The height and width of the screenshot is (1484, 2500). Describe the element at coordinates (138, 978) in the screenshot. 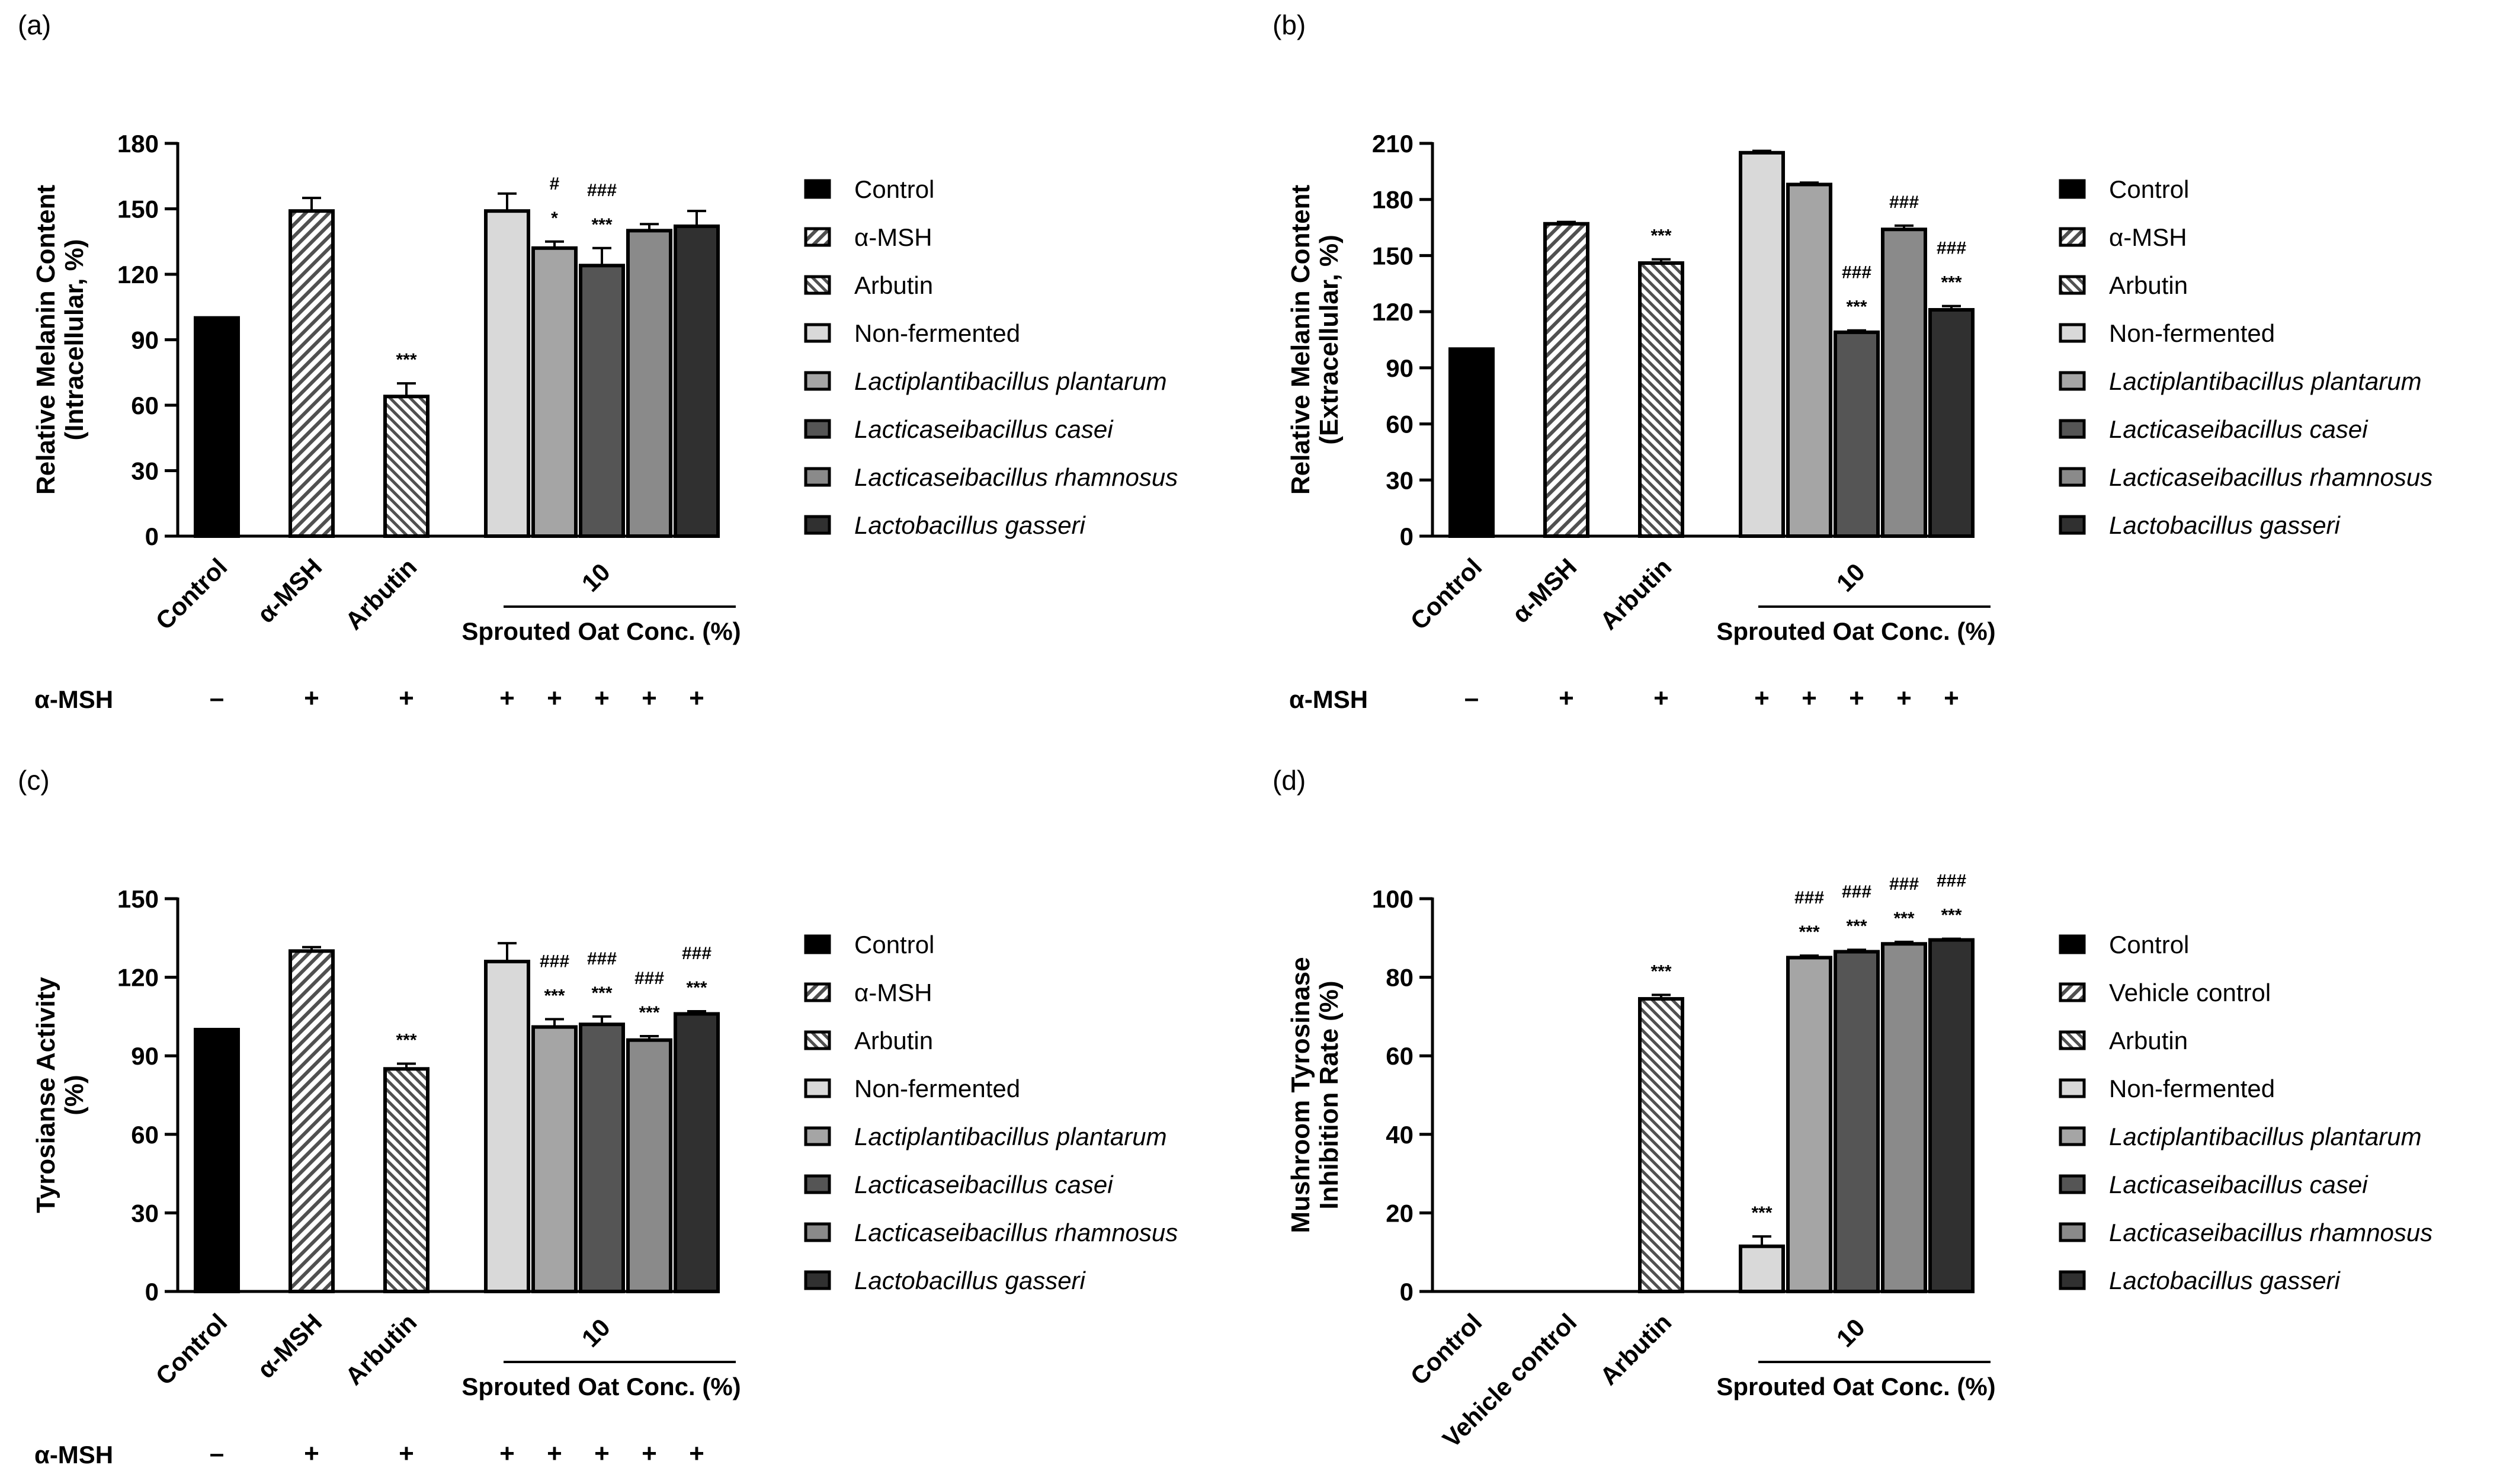

I see `y-tick-label: 120` at that location.